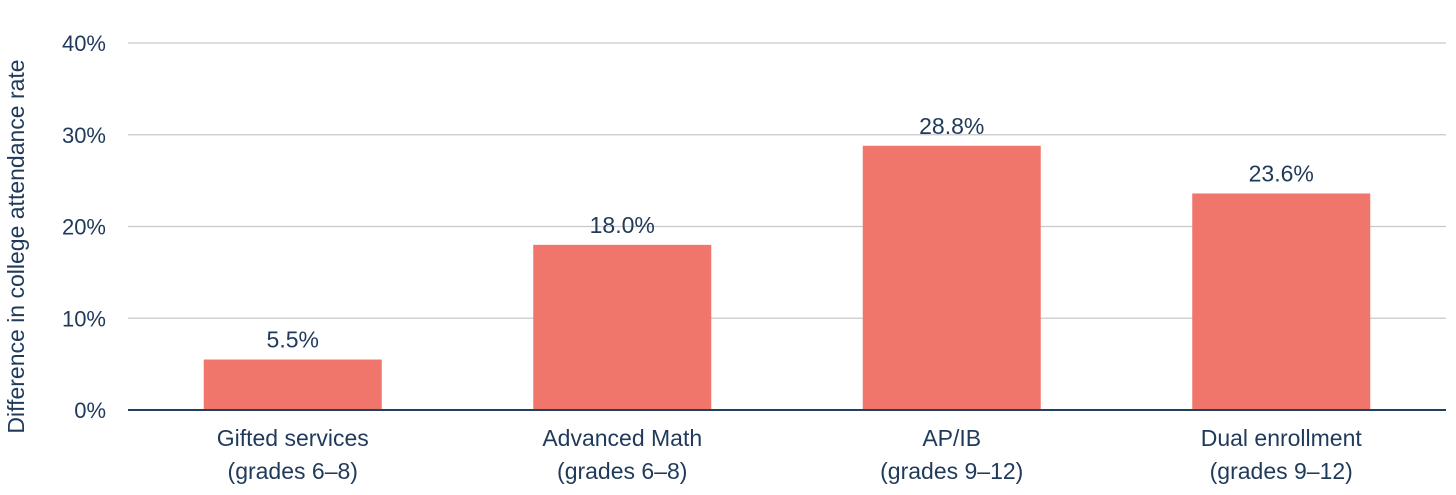 The width and height of the screenshot is (1456, 495). What do you see at coordinates (293, 438) in the screenshot?
I see `category-label: Gifted services` at bounding box center [293, 438].